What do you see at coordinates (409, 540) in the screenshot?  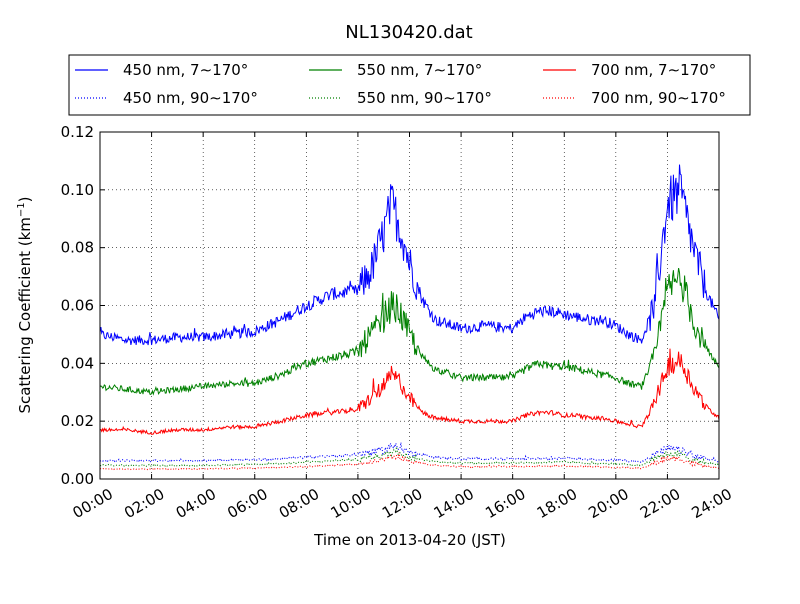 I see `x-axis-label: Time on 2013-04-20 (JST)` at bounding box center [409, 540].